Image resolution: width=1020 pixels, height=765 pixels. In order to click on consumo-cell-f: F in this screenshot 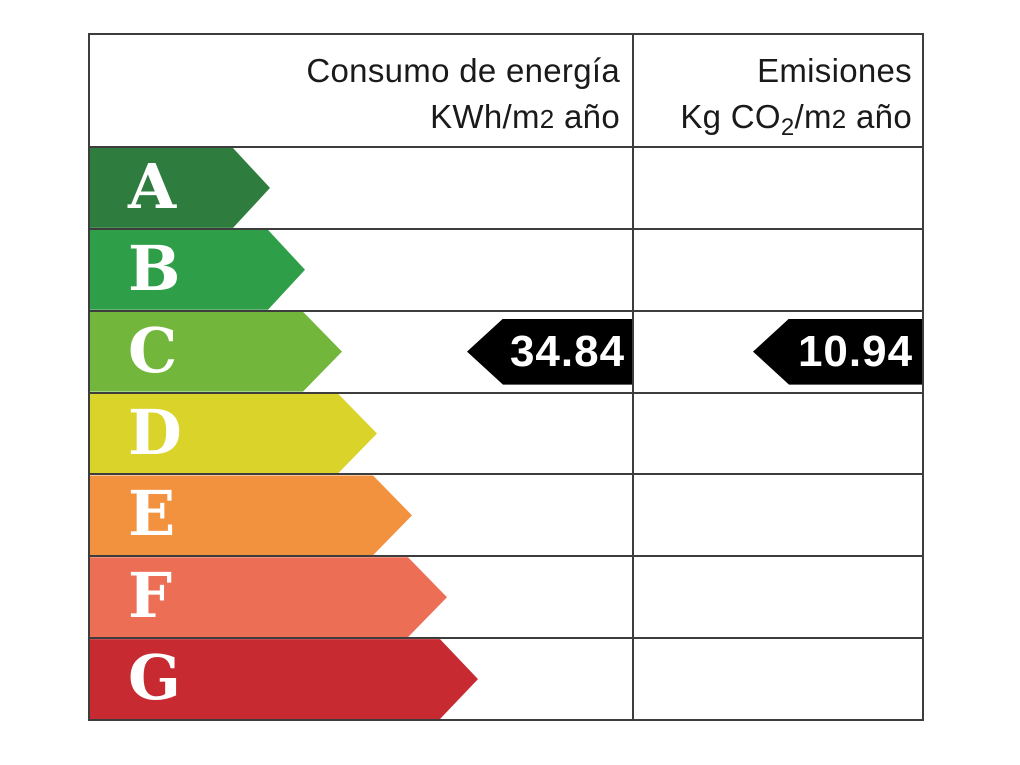, I will do `click(362, 597)`.